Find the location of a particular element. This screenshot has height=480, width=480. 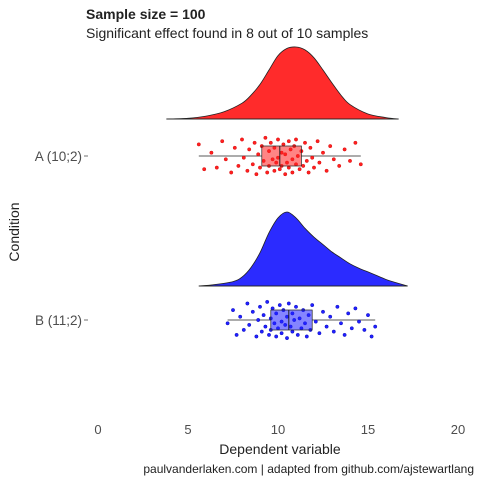

box-a is located at coordinates (281, 156).